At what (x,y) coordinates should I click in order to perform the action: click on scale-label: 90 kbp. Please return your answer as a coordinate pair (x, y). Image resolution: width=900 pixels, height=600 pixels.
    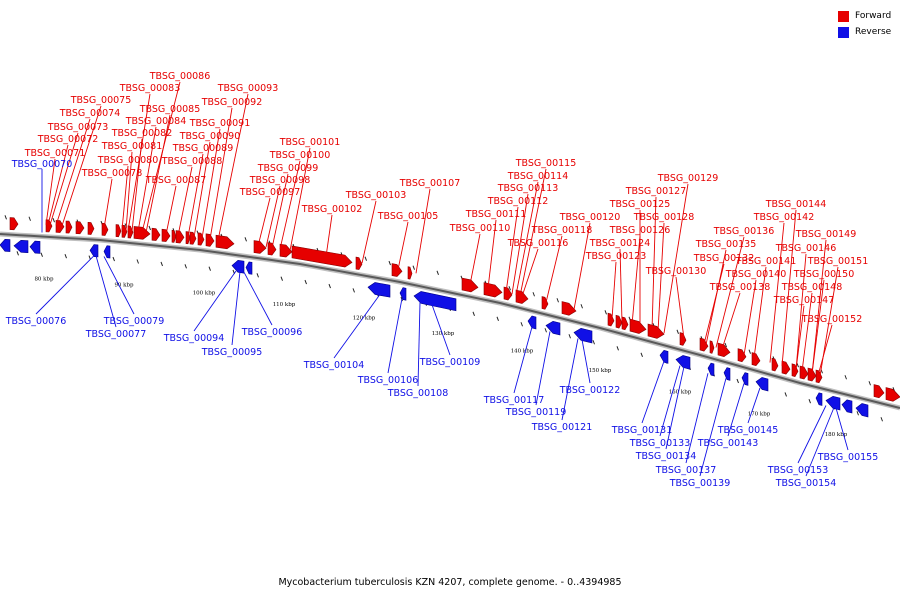
    Looking at the image, I should click on (124, 285).